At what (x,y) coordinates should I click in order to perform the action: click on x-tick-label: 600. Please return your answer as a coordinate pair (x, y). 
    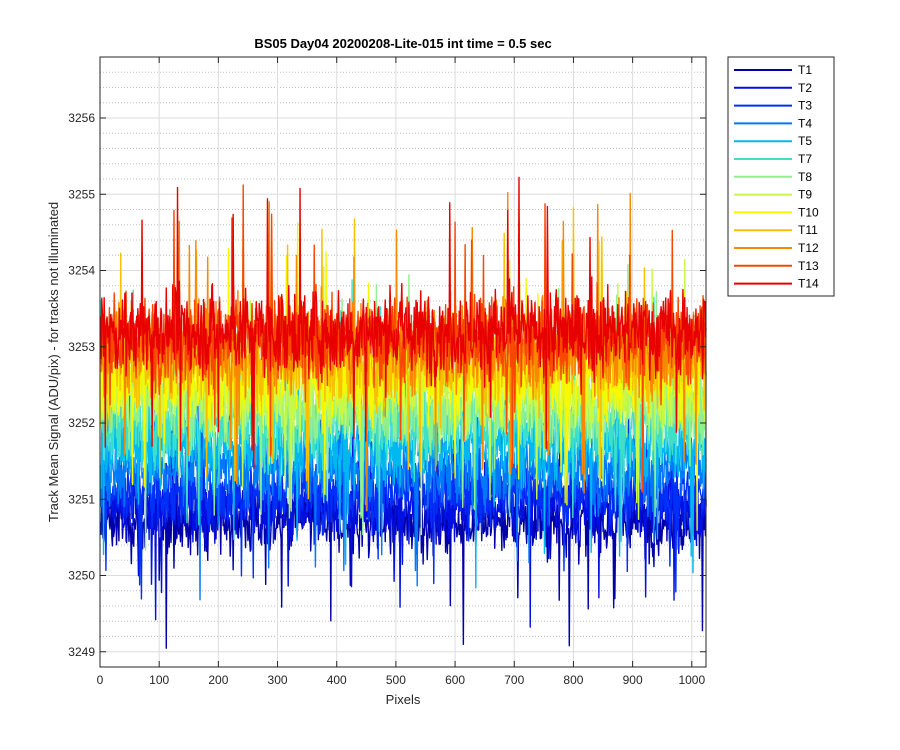
    Looking at the image, I should click on (455, 680).